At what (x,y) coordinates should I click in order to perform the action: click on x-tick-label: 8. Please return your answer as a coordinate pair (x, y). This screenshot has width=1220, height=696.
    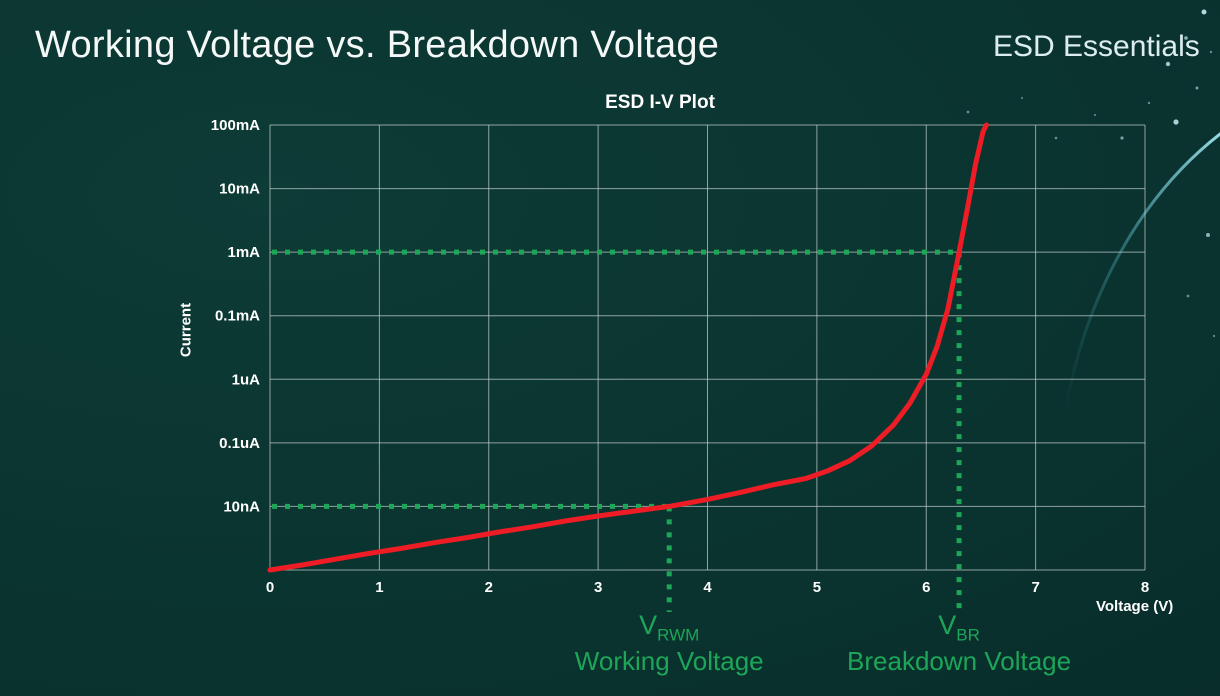
    Looking at the image, I should click on (1145, 587).